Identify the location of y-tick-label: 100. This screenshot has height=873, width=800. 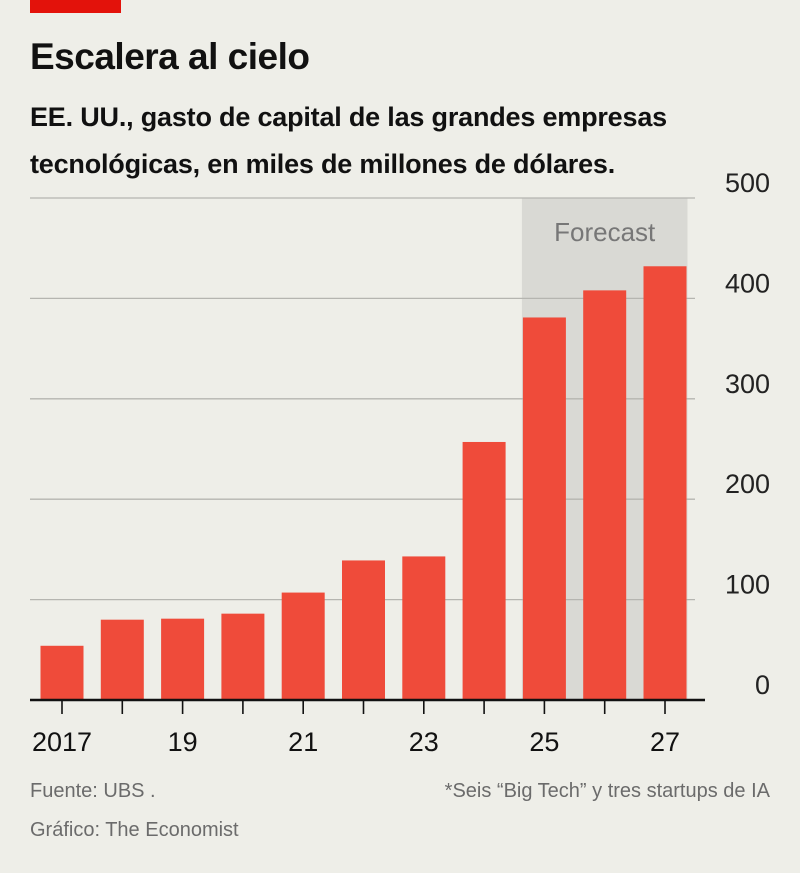
(747, 585).